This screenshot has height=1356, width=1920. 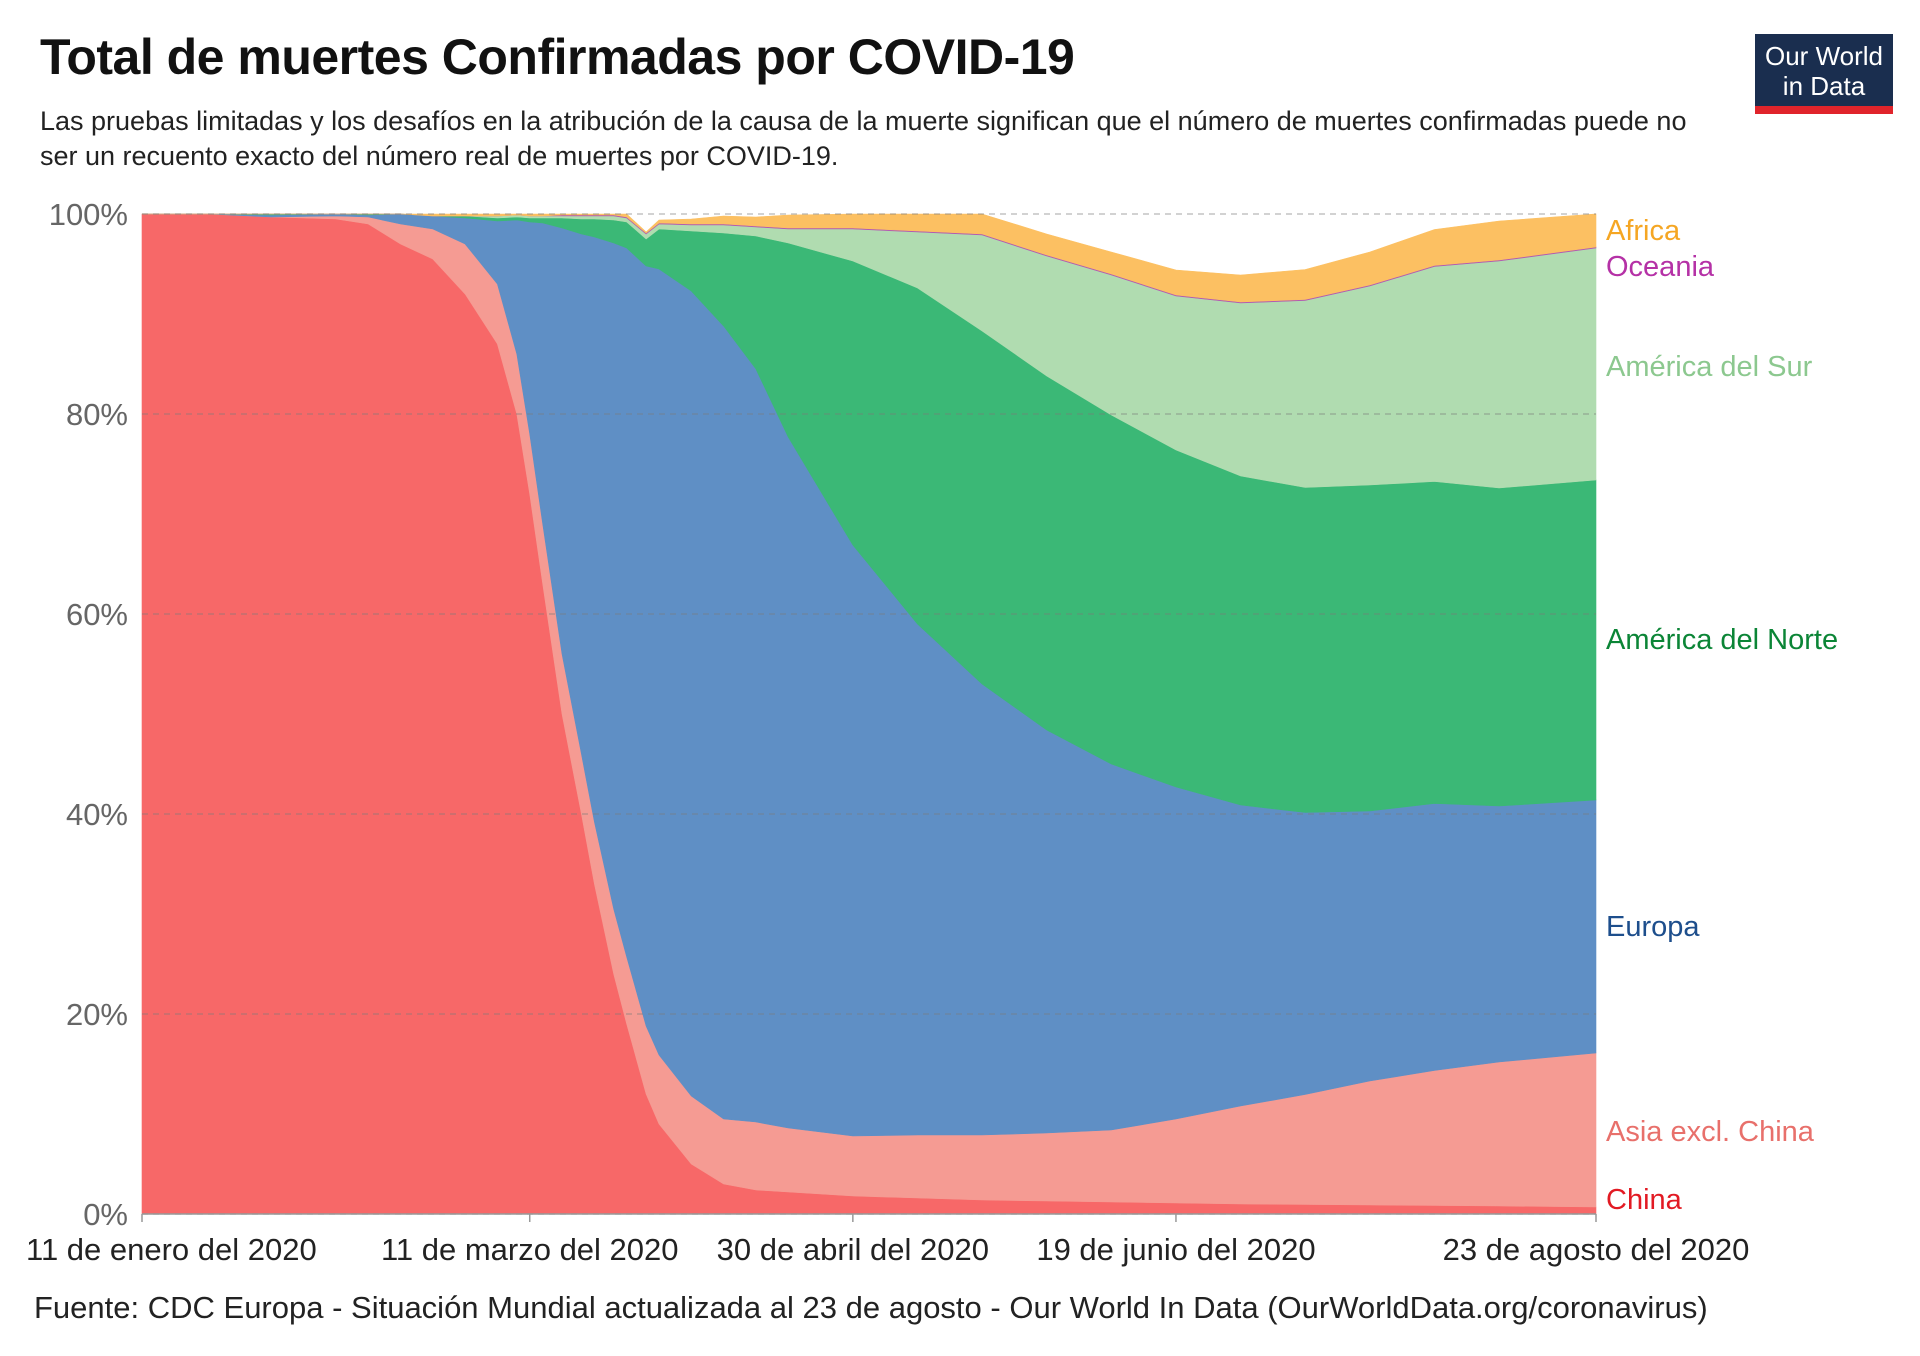 What do you see at coordinates (1709, 367) in the screenshot?
I see `legend-label-am-rica-del-sur: América del Sur` at bounding box center [1709, 367].